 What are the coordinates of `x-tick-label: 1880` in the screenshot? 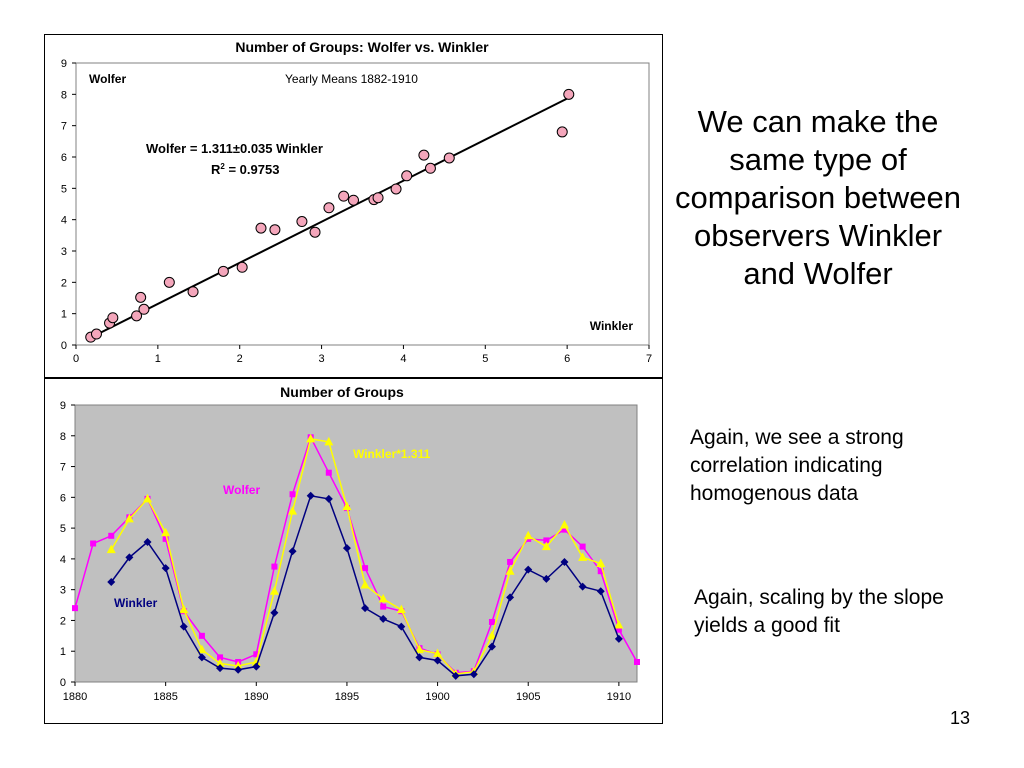 It's located at (75, 697).